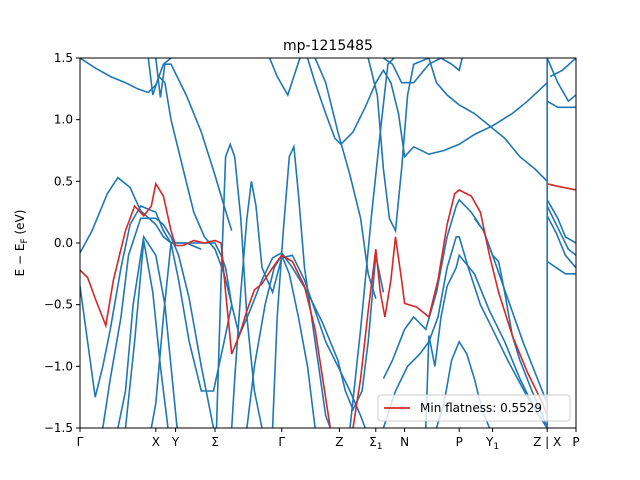 The width and height of the screenshot is (640, 480). Describe the element at coordinates (215, 442) in the screenshot. I see `x-tick-label-3: Σ` at that location.